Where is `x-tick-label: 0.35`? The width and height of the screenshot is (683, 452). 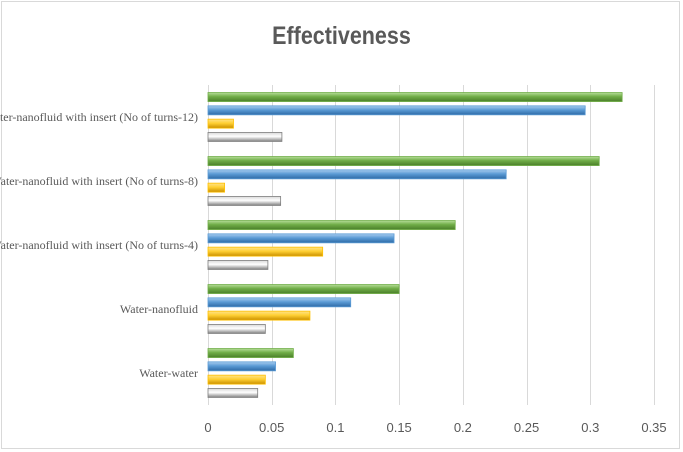
x-tick-label: 0.35 is located at coordinates (653, 427).